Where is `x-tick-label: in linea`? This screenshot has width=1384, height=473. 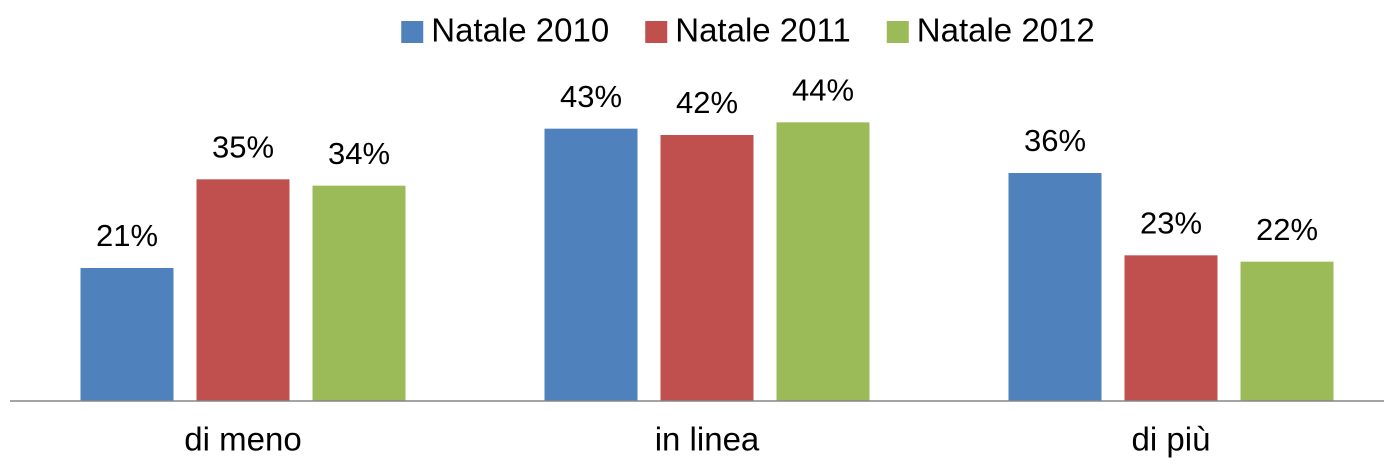 x-tick-label: in linea is located at coordinates (707, 439).